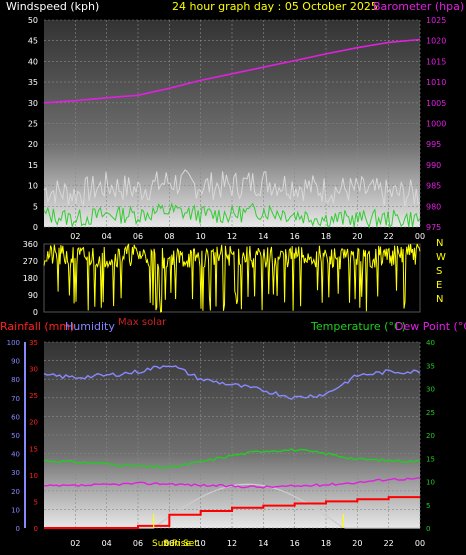 The width and height of the screenshot is (466, 555). I want to click on rainfall-axis: 0 5 10 15 20 25 30 35, so click(33, 436).